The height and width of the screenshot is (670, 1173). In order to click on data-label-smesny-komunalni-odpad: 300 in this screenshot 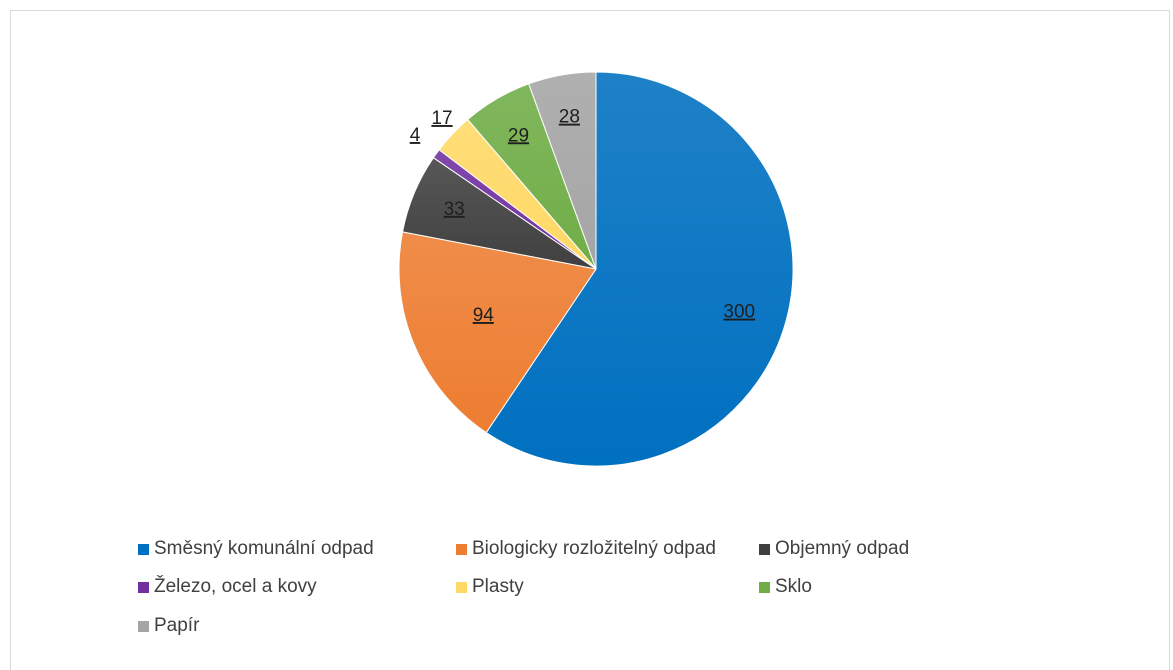, I will do `click(739, 312)`.